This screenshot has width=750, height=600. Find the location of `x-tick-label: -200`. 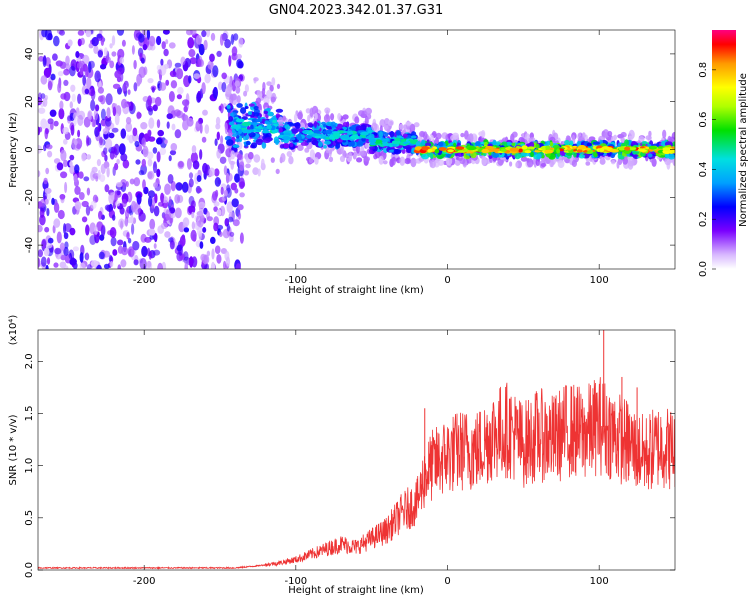

x-tick-label: -200 is located at coordinates (144, 581).